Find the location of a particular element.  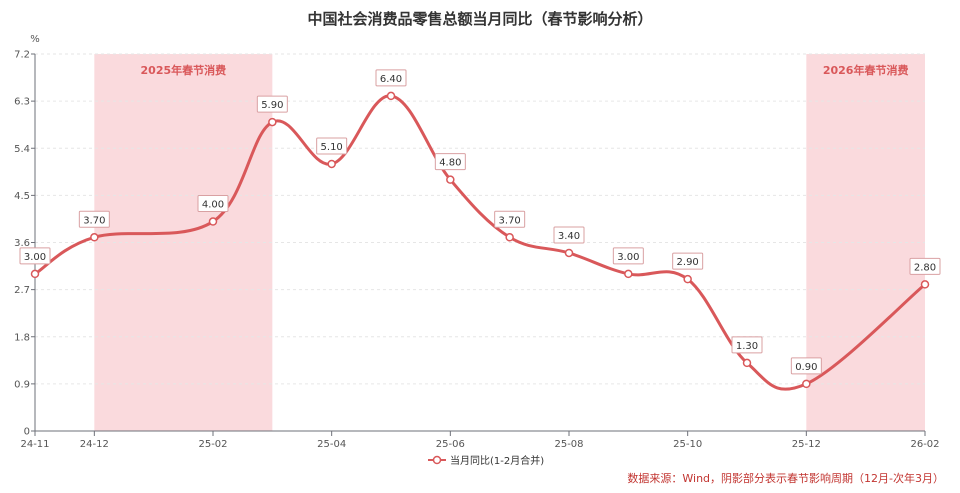

data-label: 4.00 is located at coordinates (213, 205).